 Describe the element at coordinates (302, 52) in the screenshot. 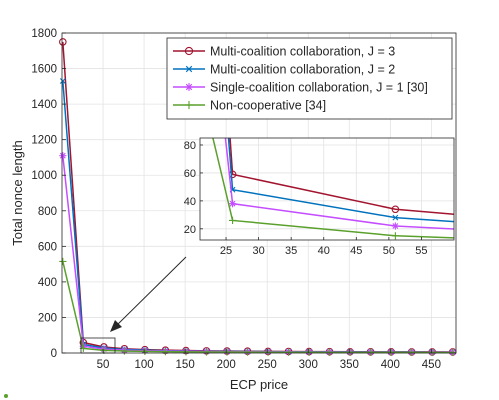

I see `legend-label: Multi-coalition collaboration, J = 3` at that location.